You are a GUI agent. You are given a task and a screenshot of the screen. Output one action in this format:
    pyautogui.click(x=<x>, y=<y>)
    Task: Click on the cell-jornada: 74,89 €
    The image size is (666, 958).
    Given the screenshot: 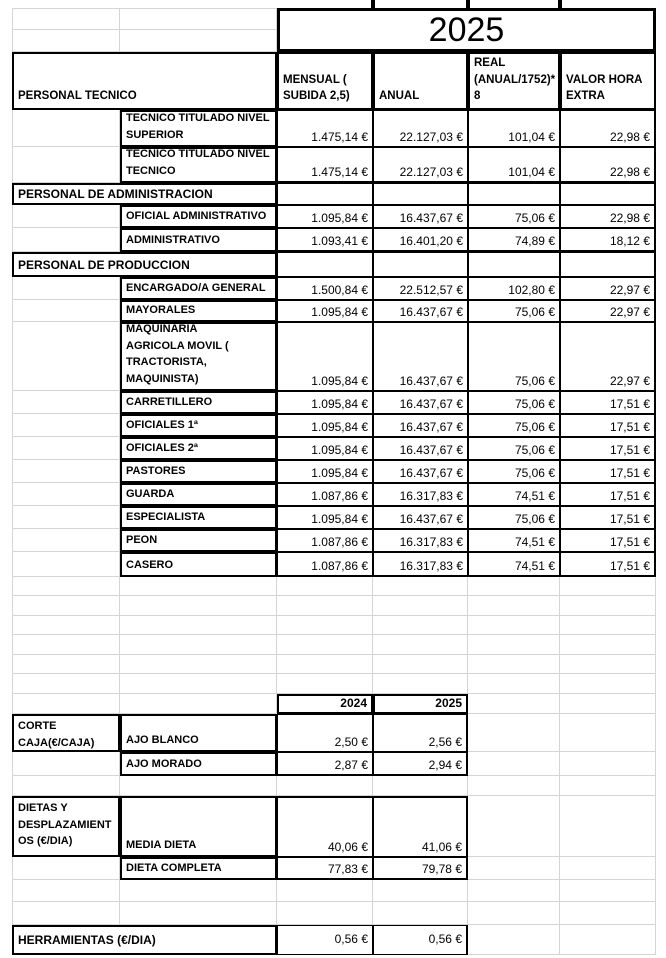 What is the action you would take?
    pyautogui.click(x=514, y=240)
    